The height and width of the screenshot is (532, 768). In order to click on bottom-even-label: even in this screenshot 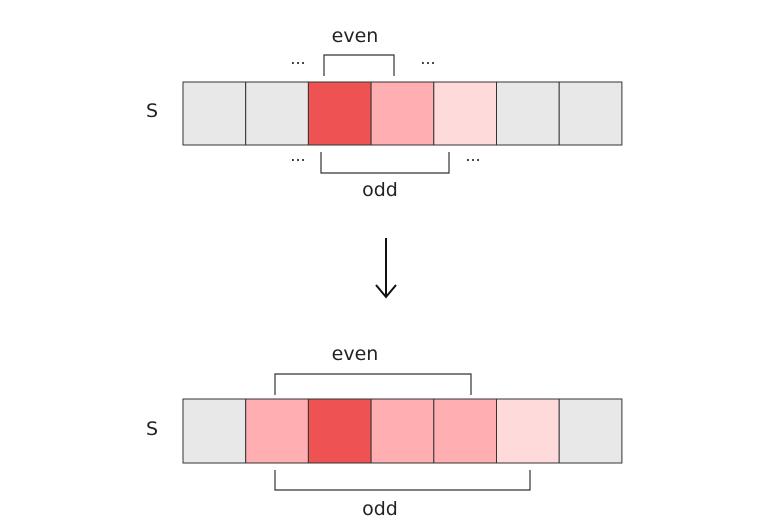, I will do `click(355, 354)`.